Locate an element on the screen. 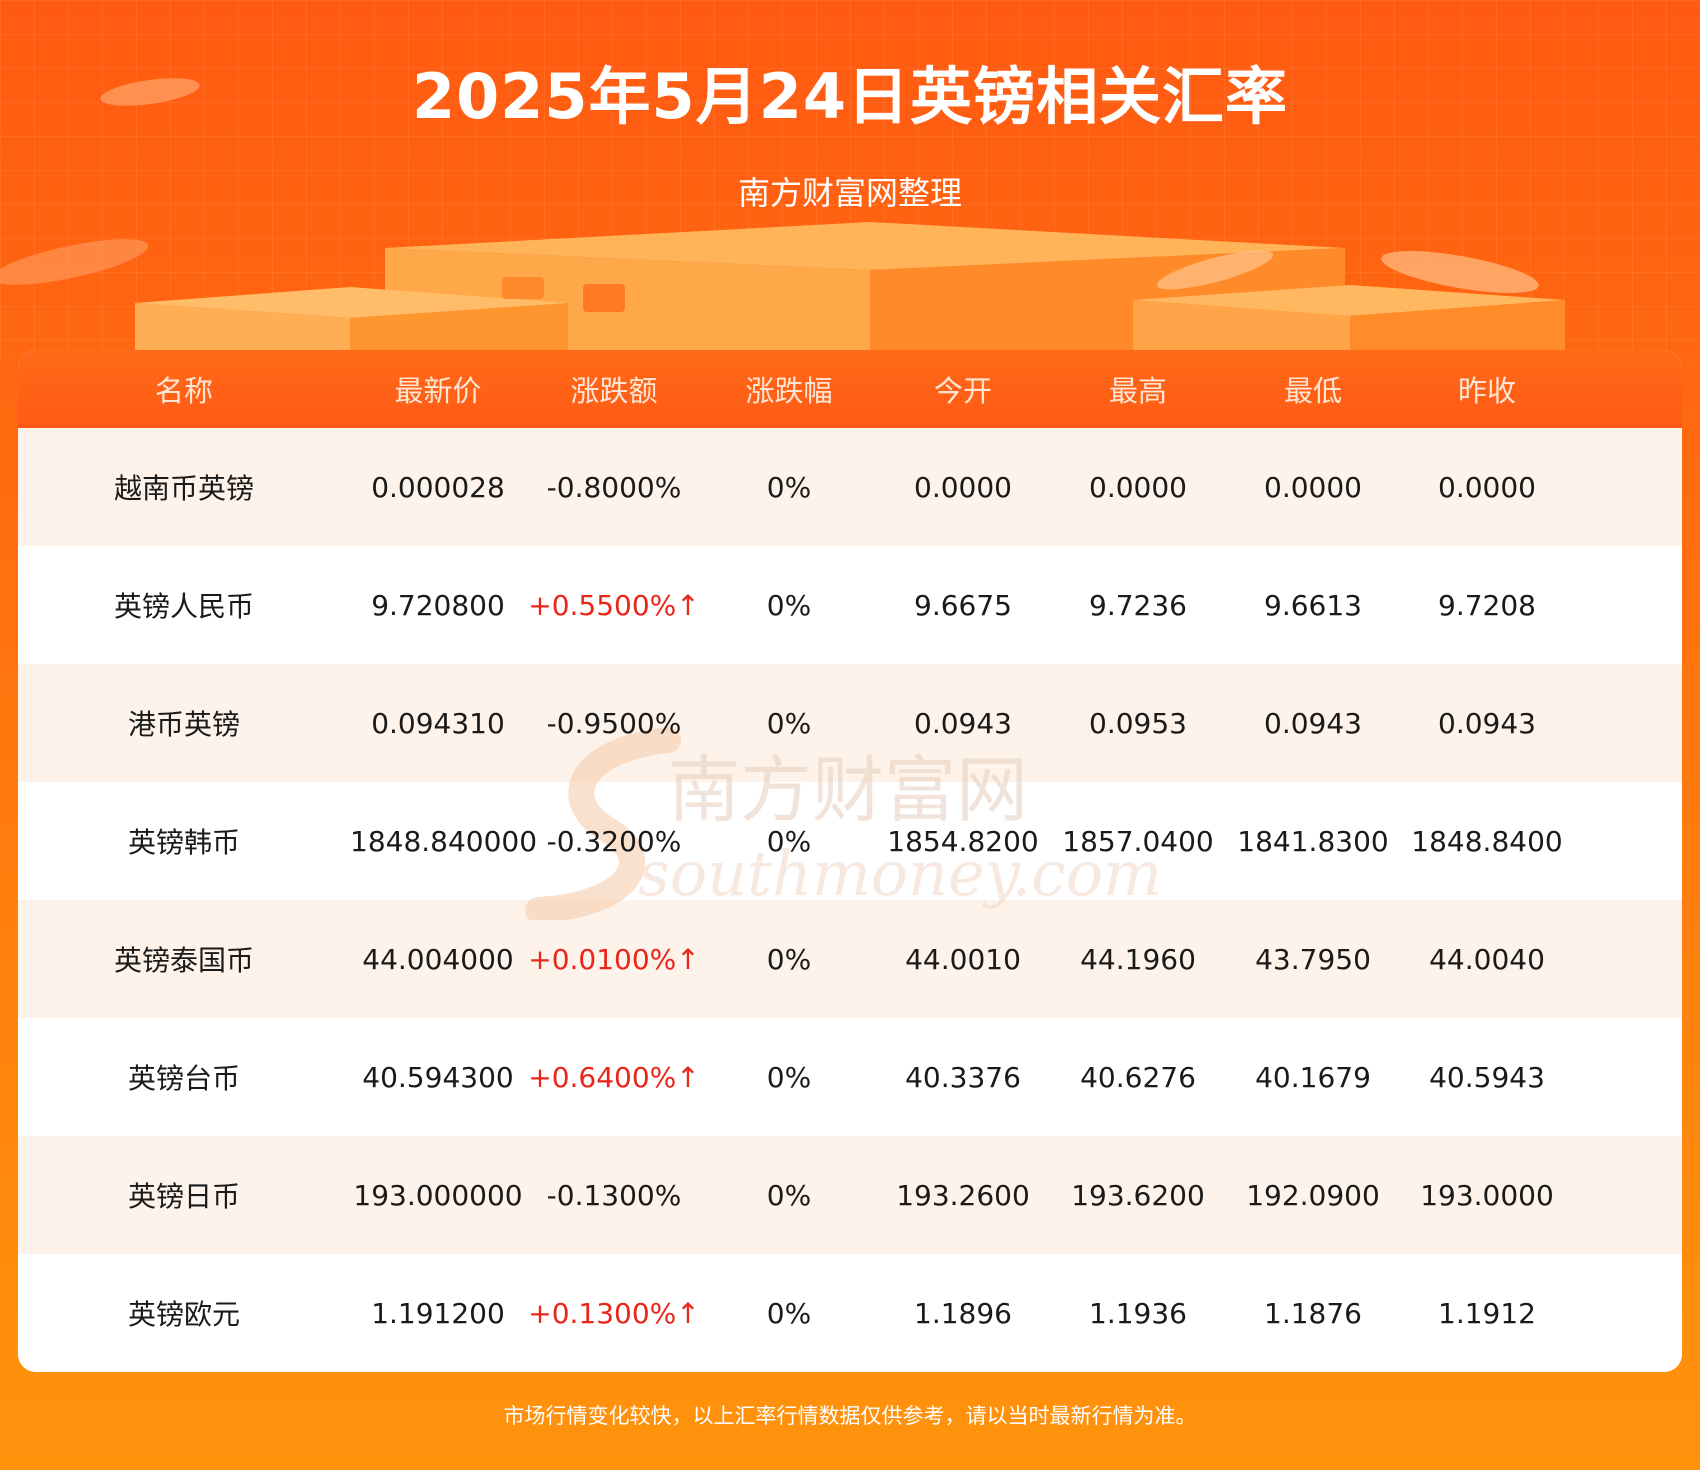 This screenshot has height=1470, width=1700. cell-high: 193.6200 is located at coordinates (1138, 1195).